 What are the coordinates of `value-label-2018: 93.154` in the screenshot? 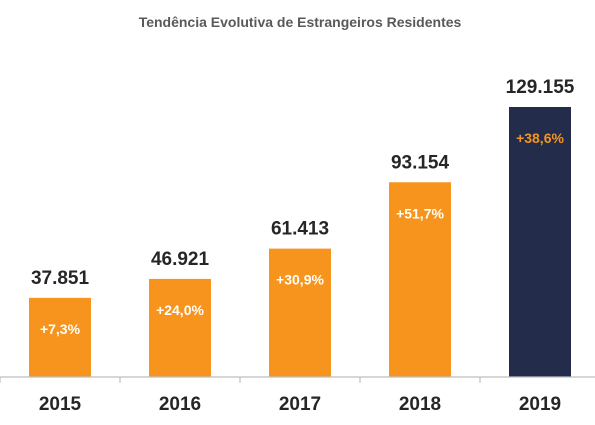 It's located at (420, 162).